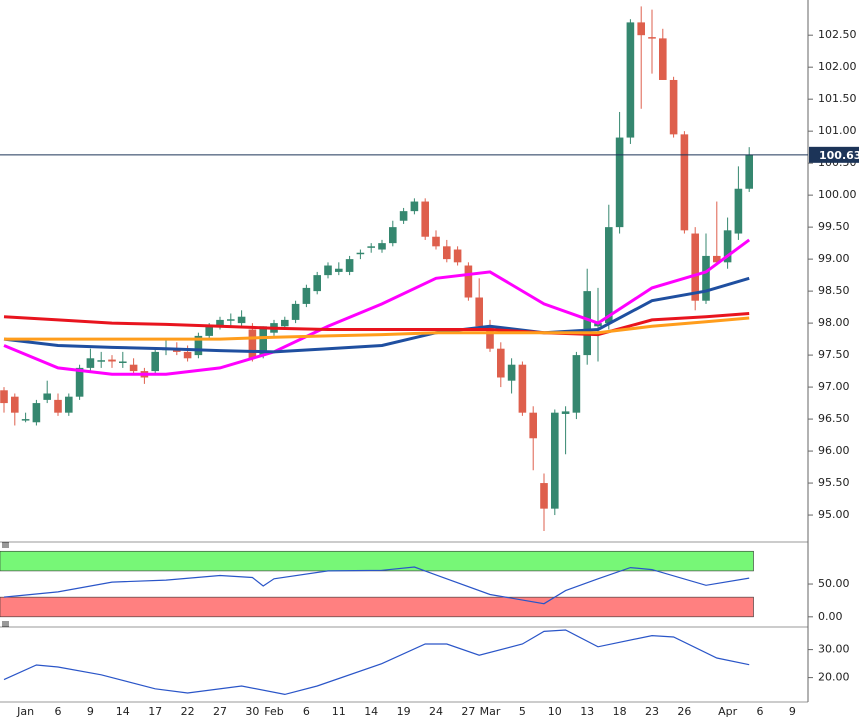 This screenshot has width=865, height=725. What do you see at coordinates (837, 66) in the screenshot?
I see `y-tick-label: 102.00` at bounding box center [837, 66].